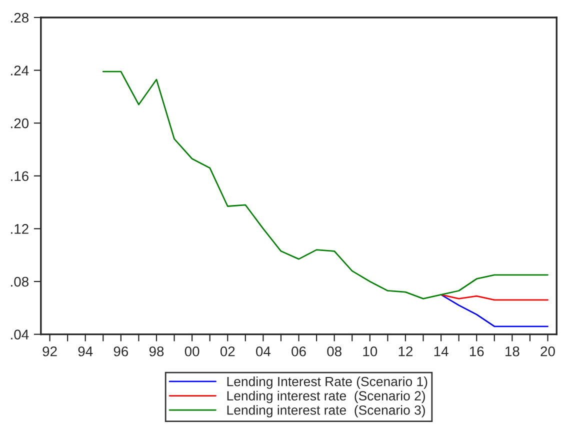  I want to click on x-tick-label: 10, so click(370, 351).